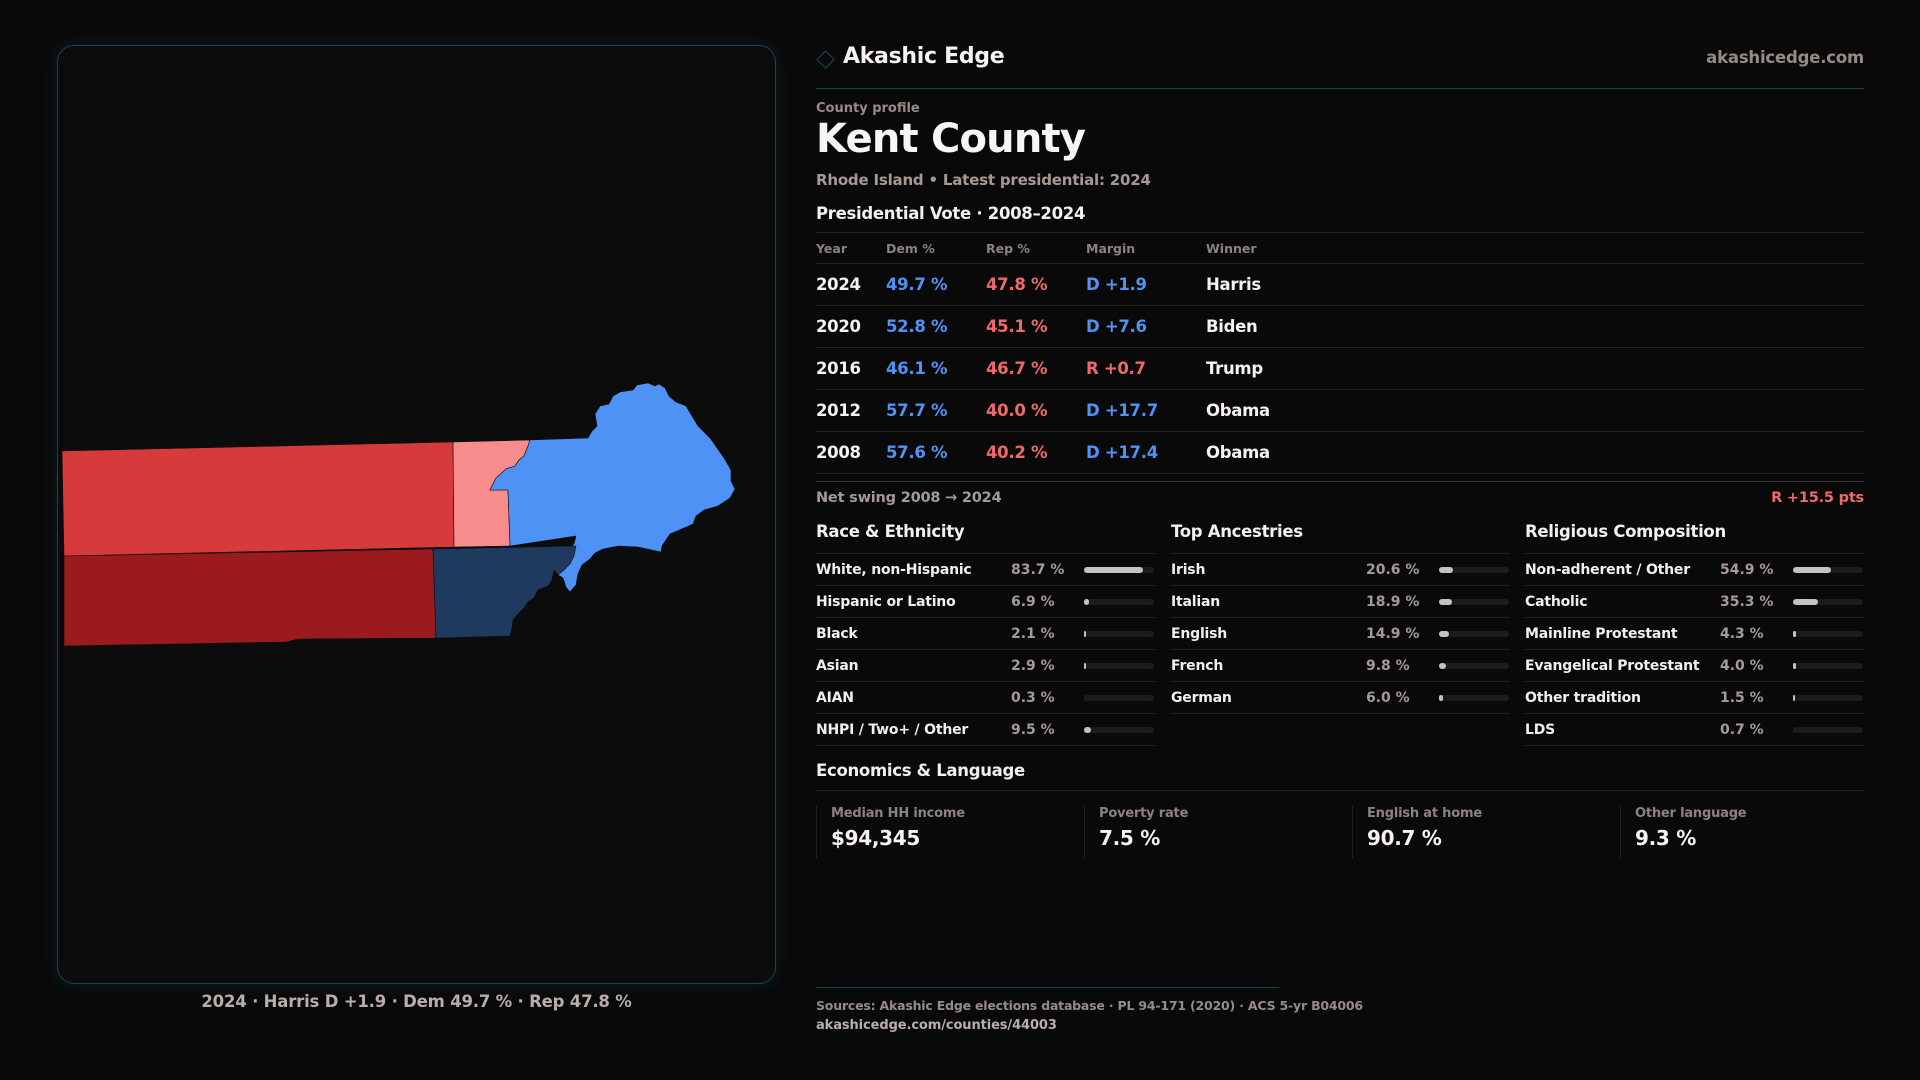  I want to click on item-label: AIAN, so click(835, 698).